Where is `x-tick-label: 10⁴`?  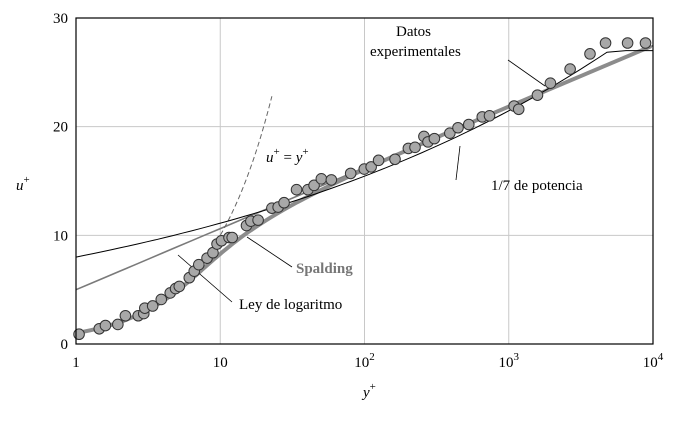 x-tick-label: 10⁴ is located at coordinates (653, 361).